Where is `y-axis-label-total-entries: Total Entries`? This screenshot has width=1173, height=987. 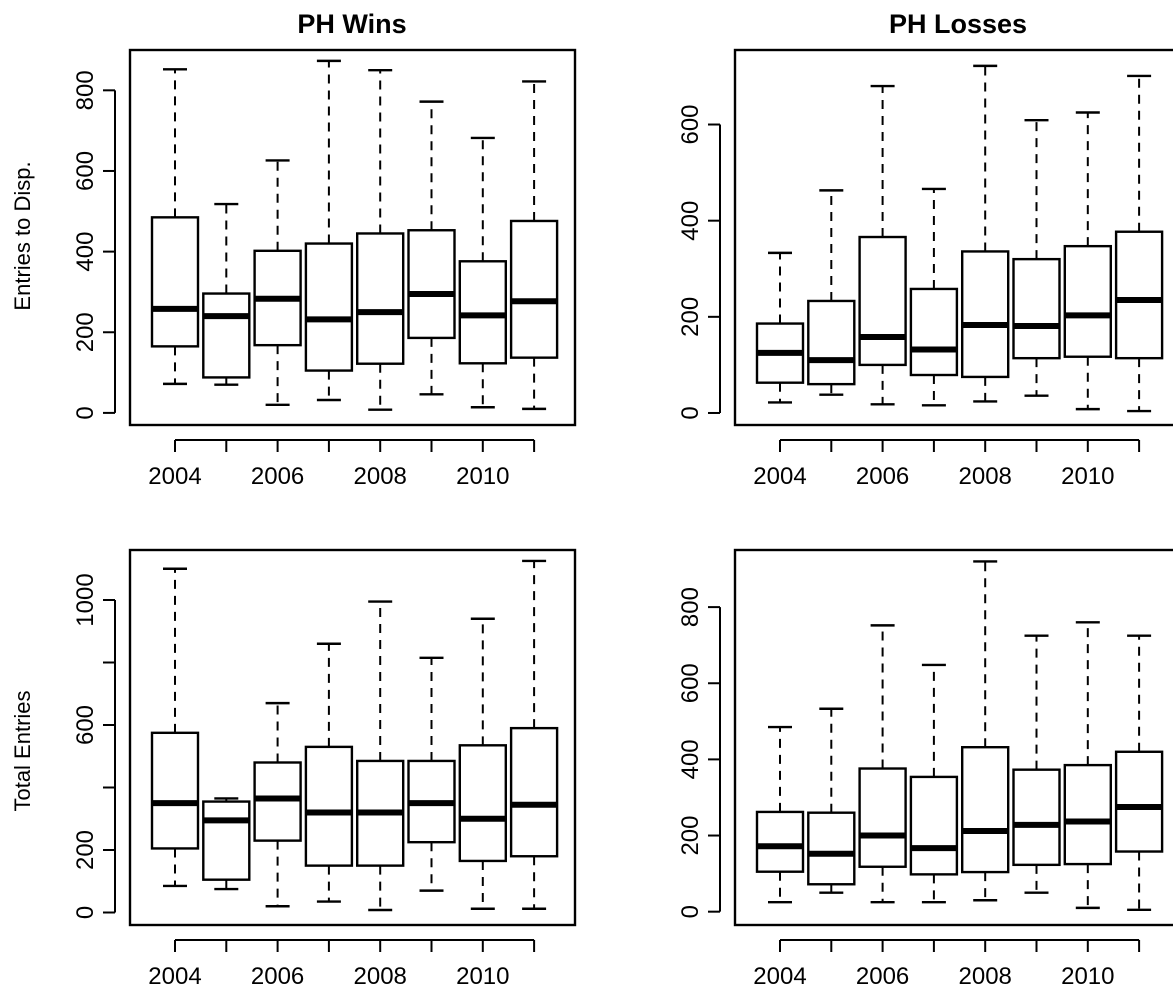
y-axis-label-total-entries: Total Entries is located at coordinates (22, 750).